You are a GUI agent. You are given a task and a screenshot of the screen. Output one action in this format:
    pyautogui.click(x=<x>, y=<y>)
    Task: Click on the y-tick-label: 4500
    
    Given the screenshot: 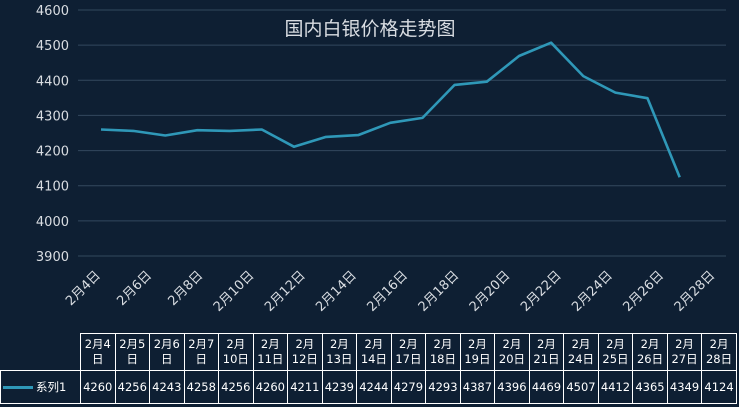 What is the action you would take?
    pyautogui.click(x=52, y=46)
    